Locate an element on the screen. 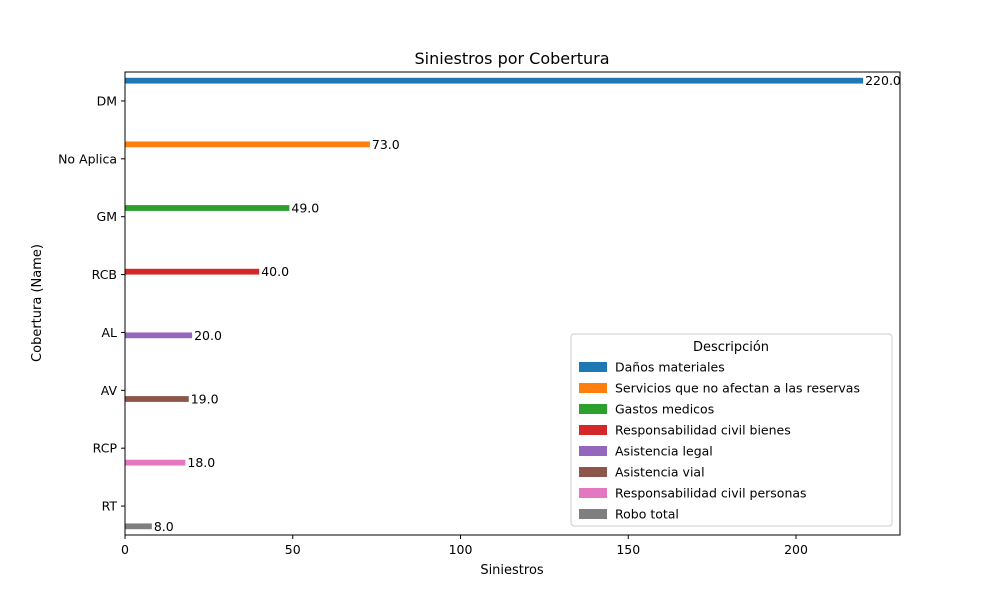 Image resolution: width=1000 pixels, height=600 pixels. legend-label-robo-total: Robo total is located at coordinates (647, 514).